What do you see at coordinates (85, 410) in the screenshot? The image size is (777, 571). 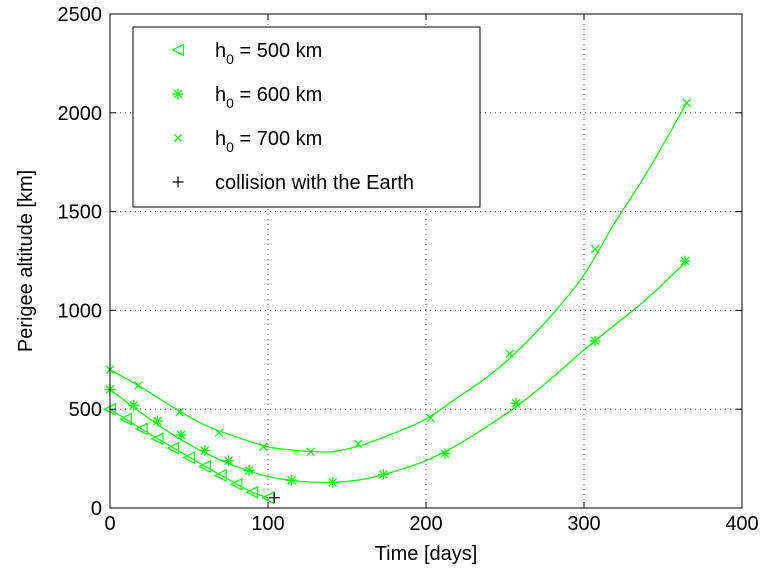 I see `y-tick-label: 500` at bounding box center [85, 410].